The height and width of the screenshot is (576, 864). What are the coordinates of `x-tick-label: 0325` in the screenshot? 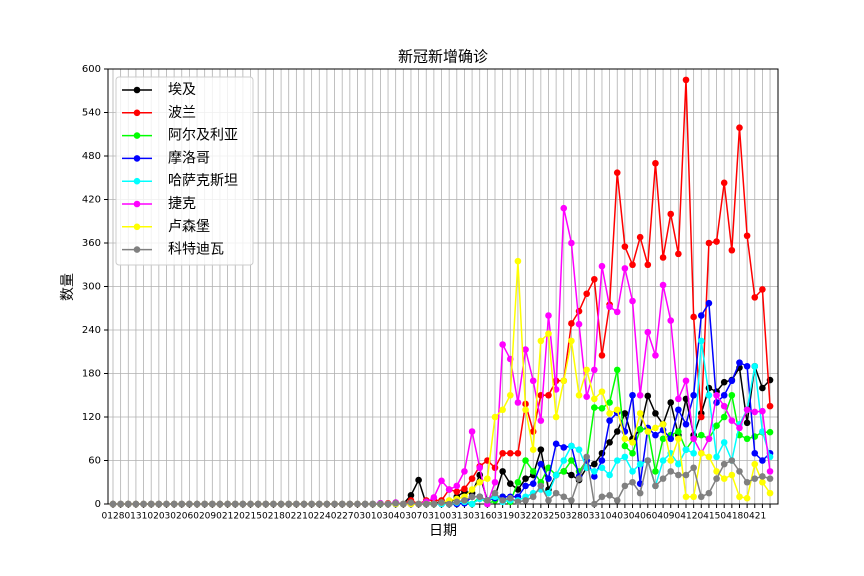 It's located at (548, 517).